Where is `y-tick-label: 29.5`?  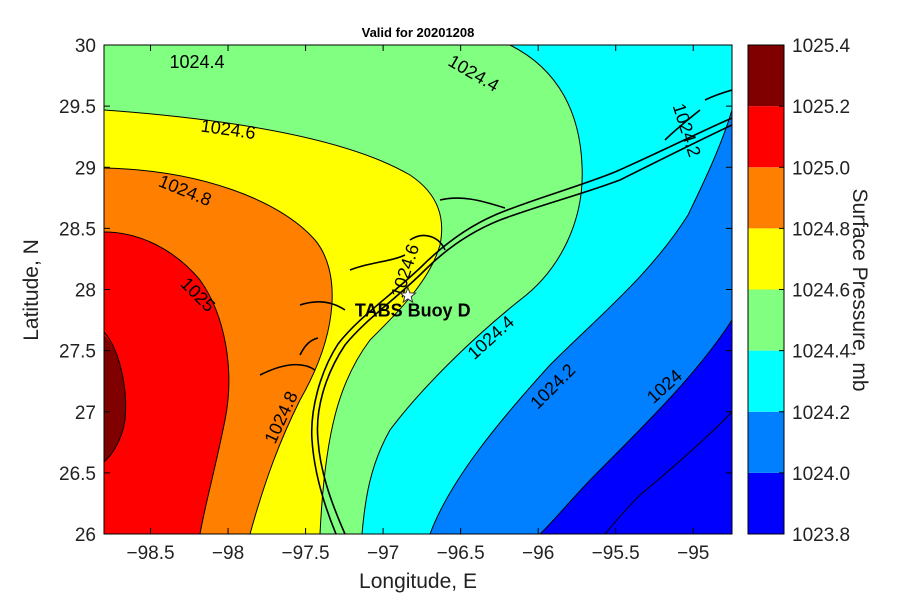 y-tick-label: 29.5 is located at coordinates (77, 107).